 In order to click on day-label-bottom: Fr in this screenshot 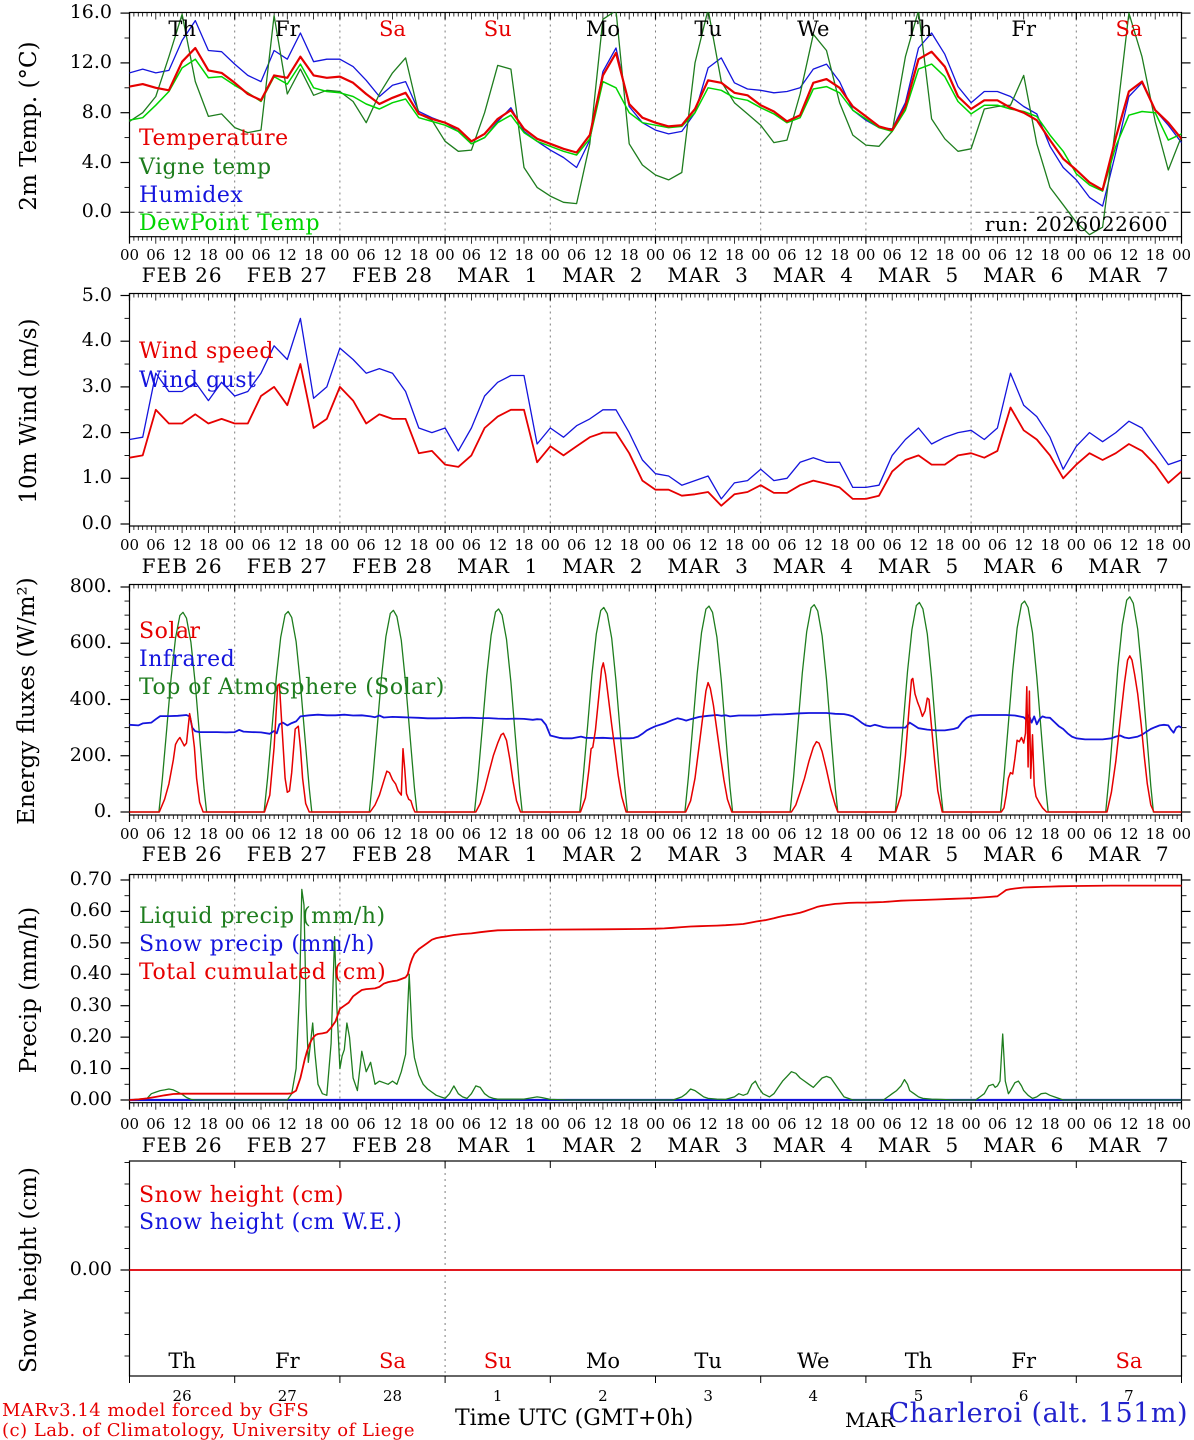, I will do `click(1023, 1361)`.